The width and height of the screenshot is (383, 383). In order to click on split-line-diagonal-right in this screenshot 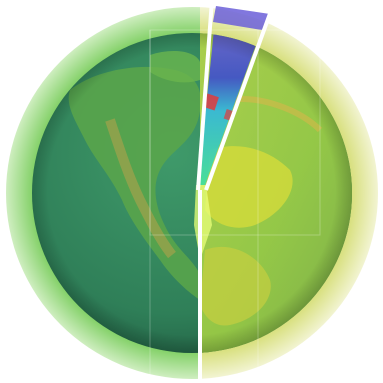, I will do `click(239, 99)`.